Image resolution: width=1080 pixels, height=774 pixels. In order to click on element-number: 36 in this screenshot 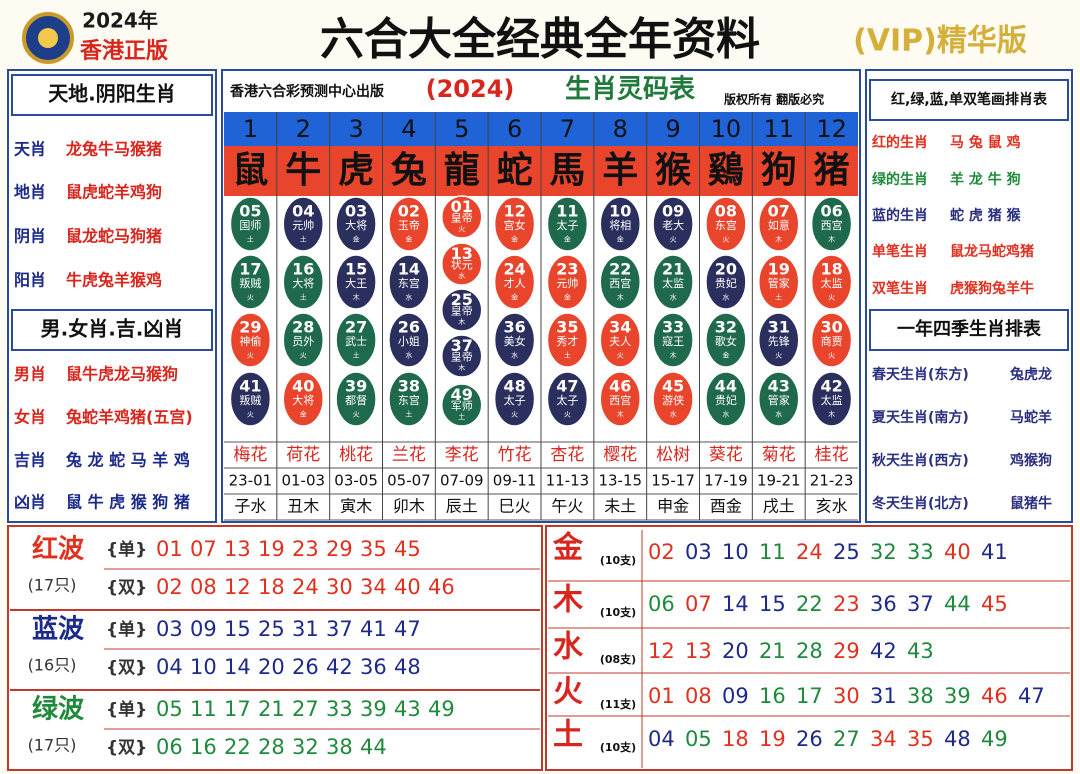, I will do `click(883, 604)`.